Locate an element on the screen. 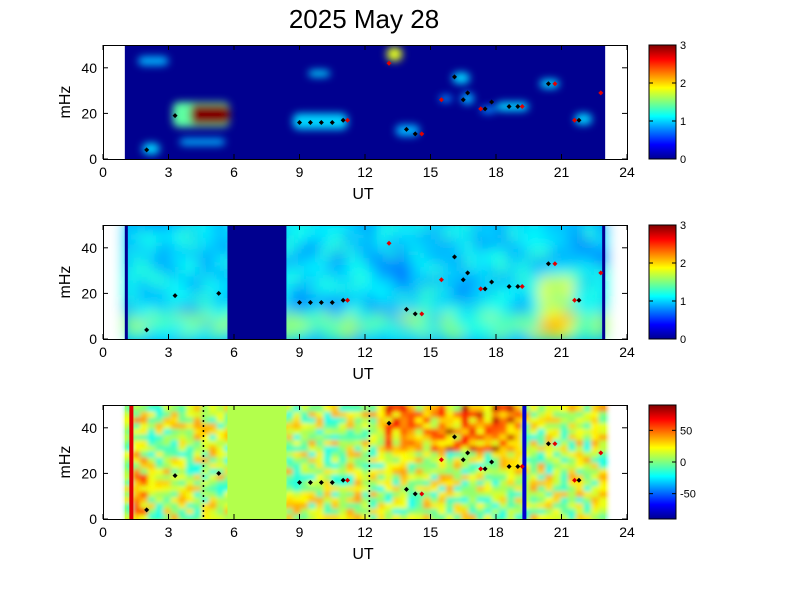 The height and width of the screenshot is (600, 801). x-tick-label: 15 is located at coordinates (431, 352).